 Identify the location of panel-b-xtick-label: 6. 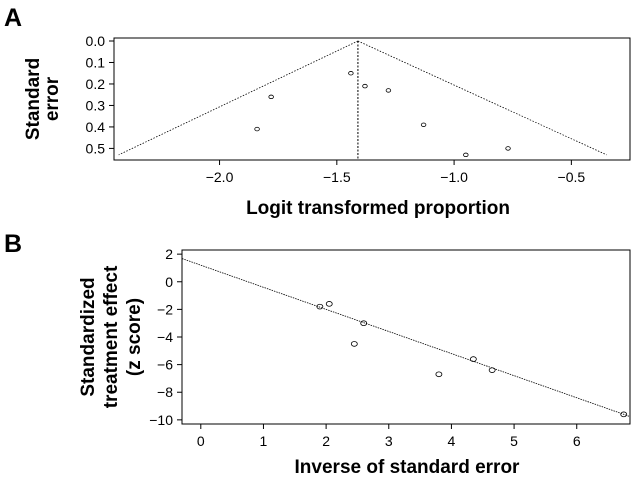
(577, 441).